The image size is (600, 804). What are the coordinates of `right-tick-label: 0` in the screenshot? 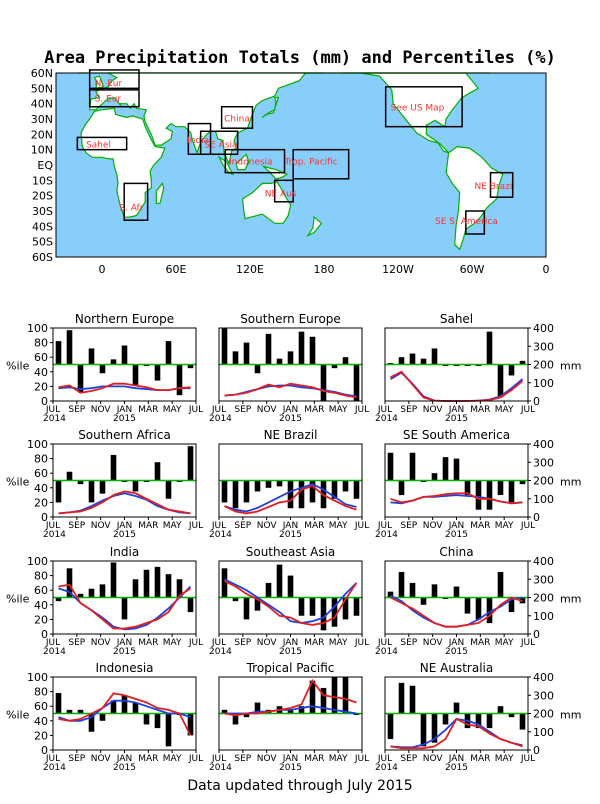 It's located at (536, 750).